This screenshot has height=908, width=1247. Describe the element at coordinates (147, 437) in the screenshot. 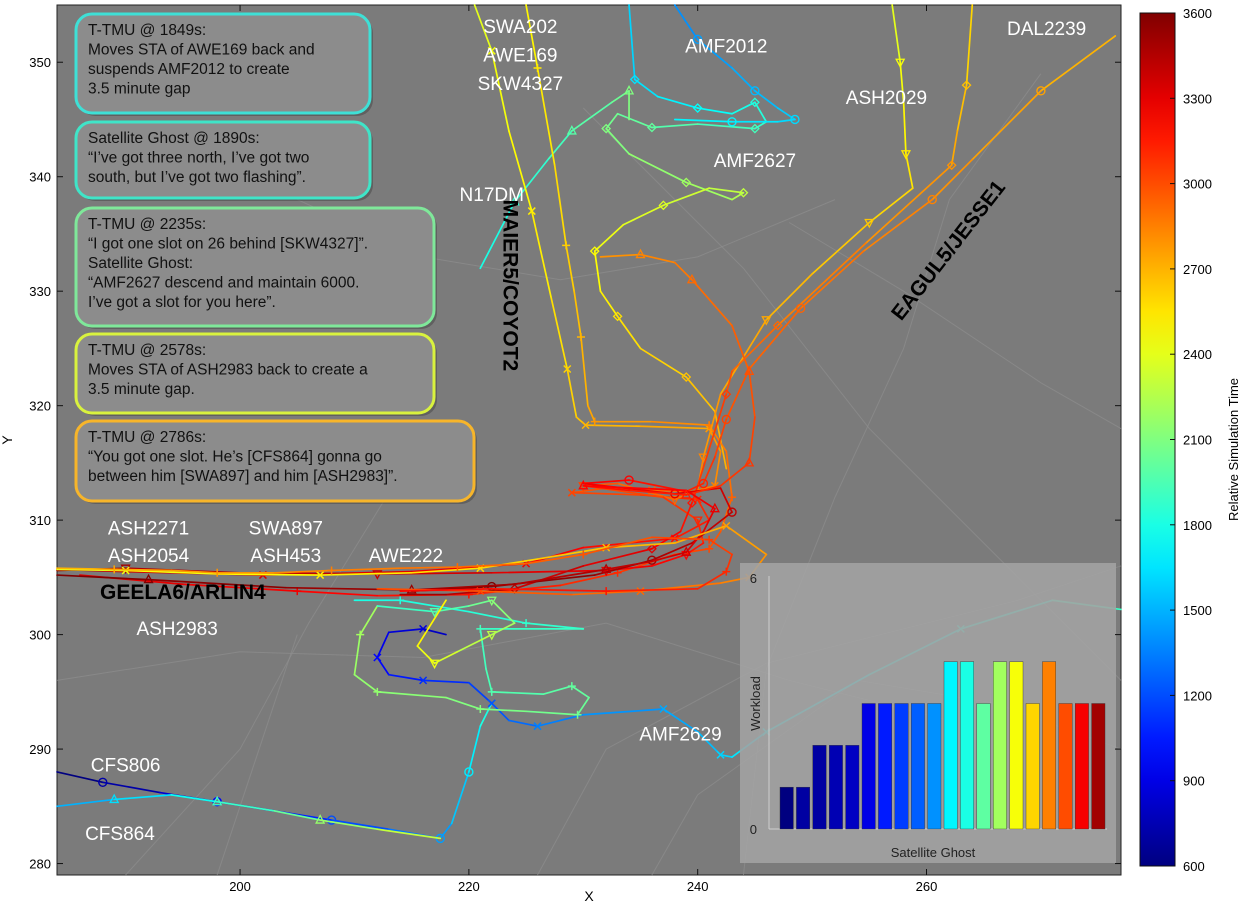

I see `annotation-line: T-TMU @ 2786s:` at that location.